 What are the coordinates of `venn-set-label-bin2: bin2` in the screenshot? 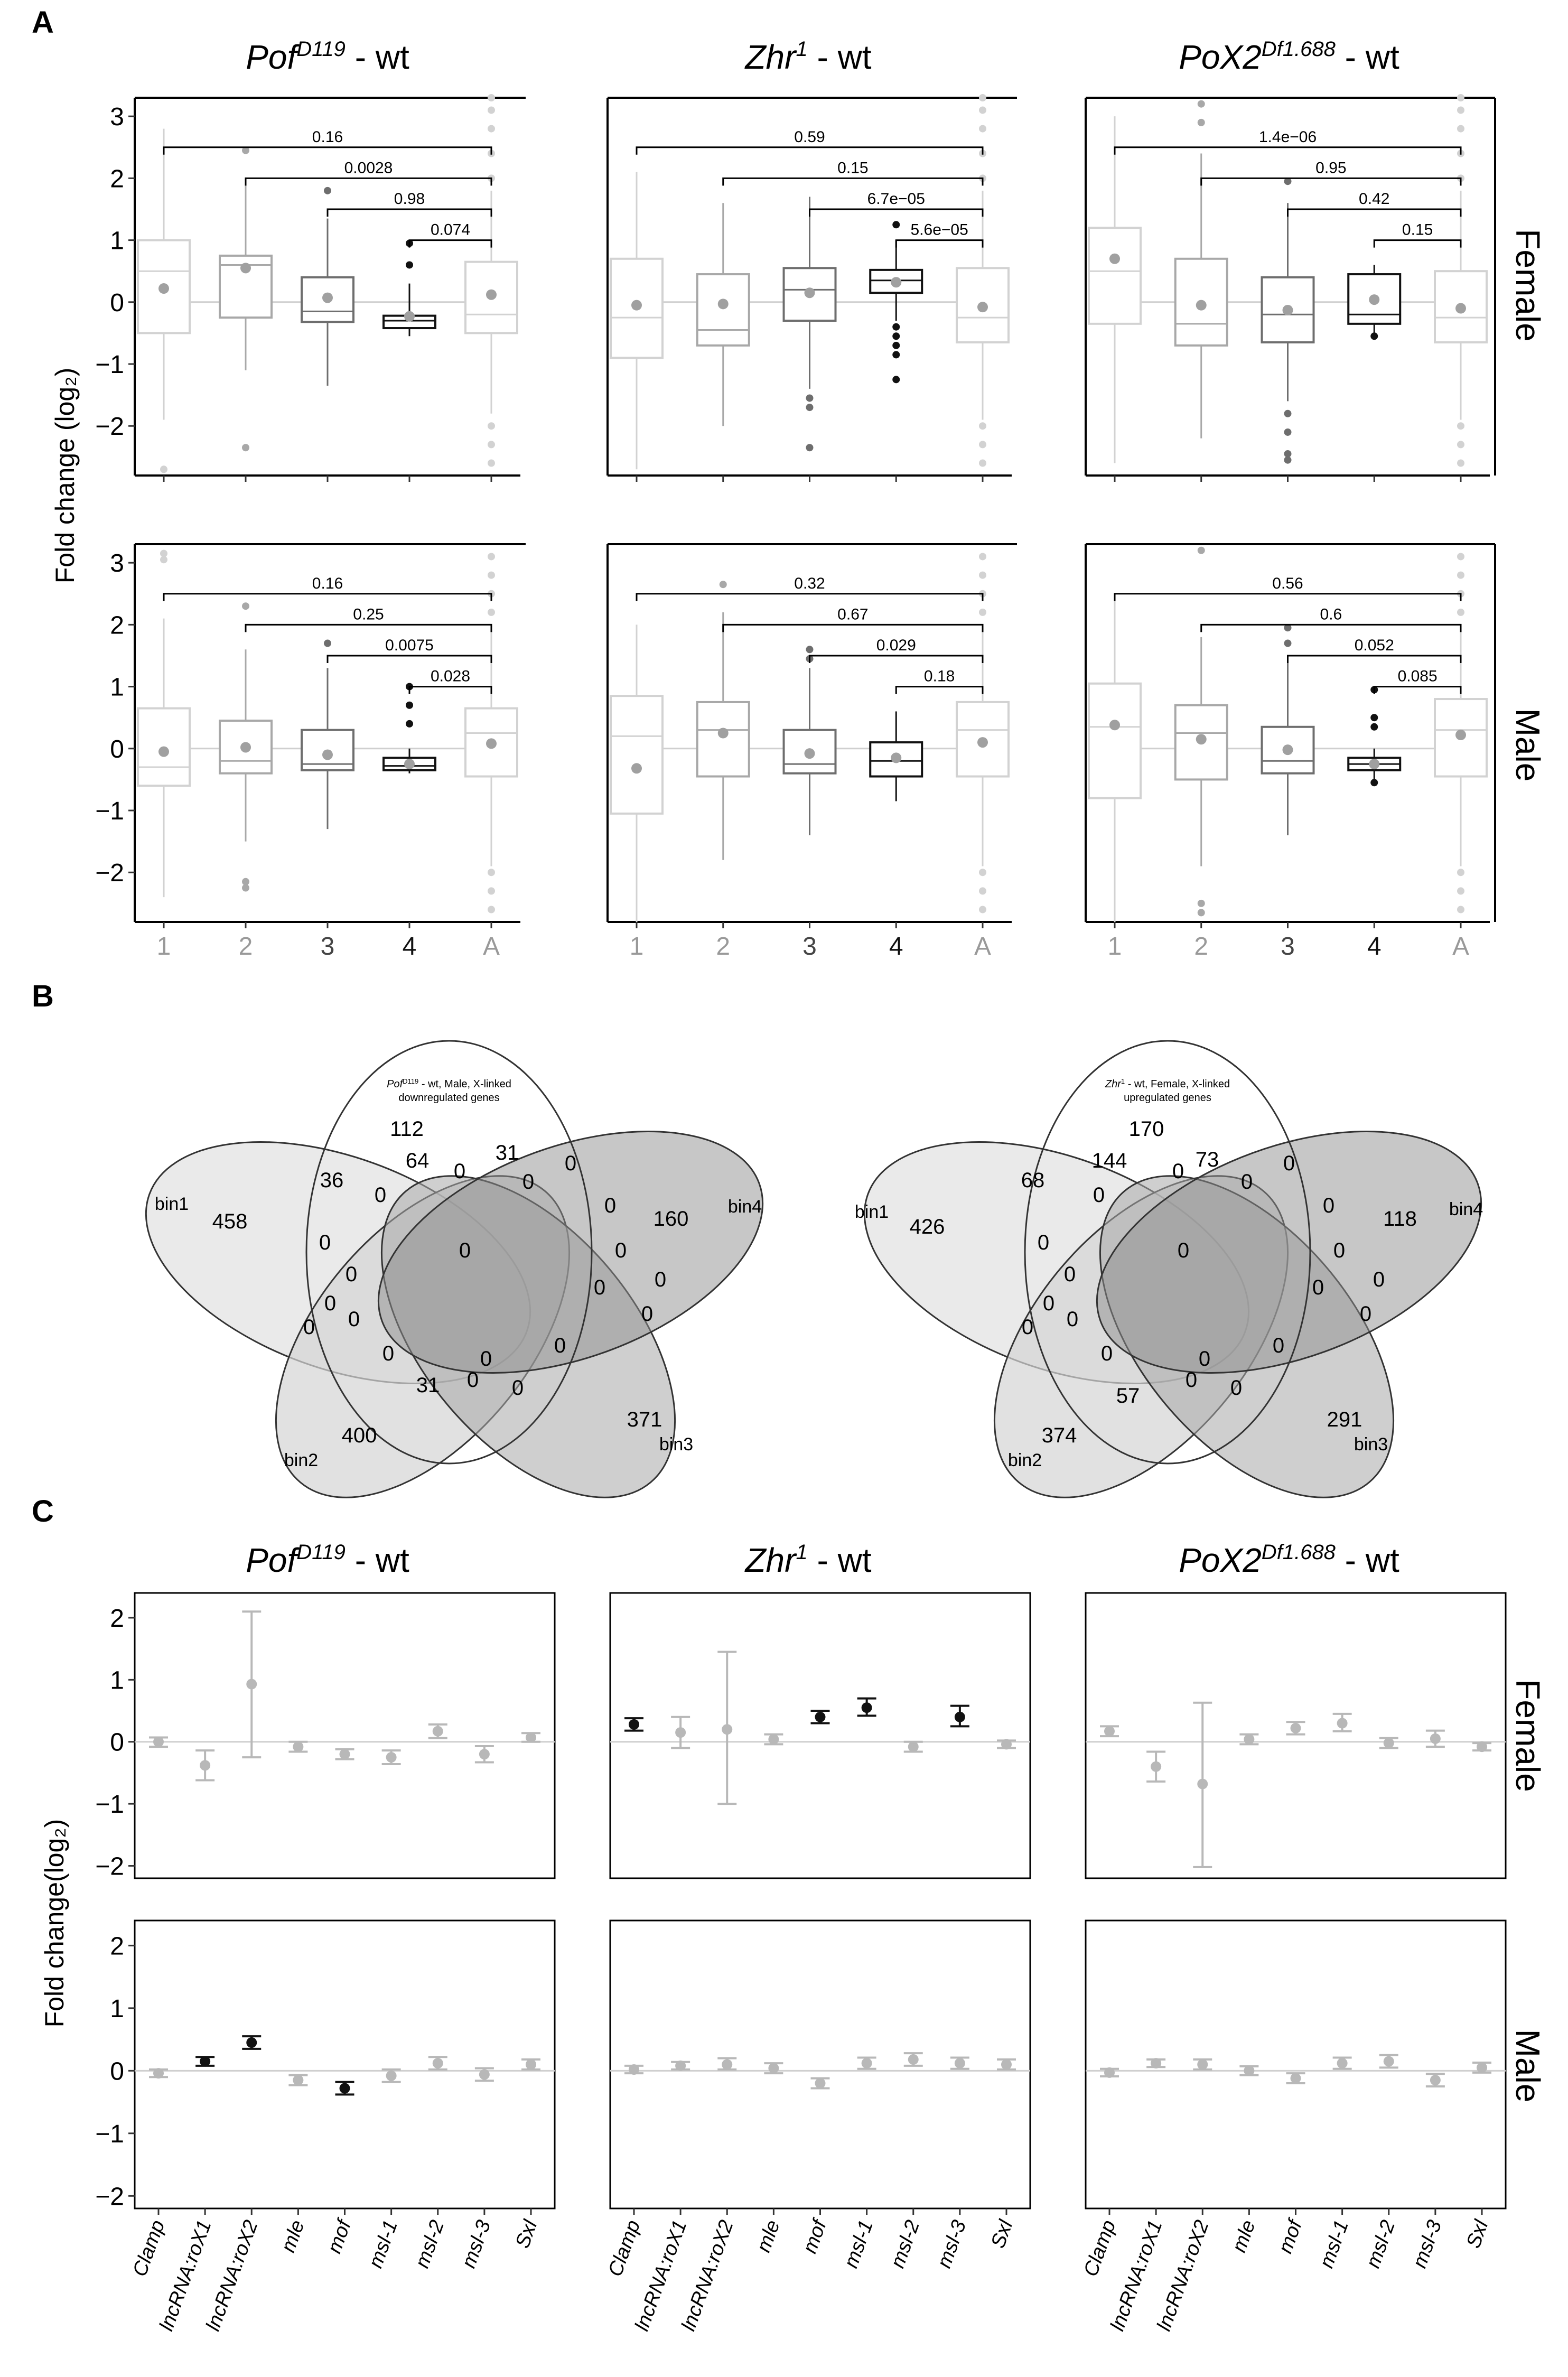 It's located at (1025, 1460).